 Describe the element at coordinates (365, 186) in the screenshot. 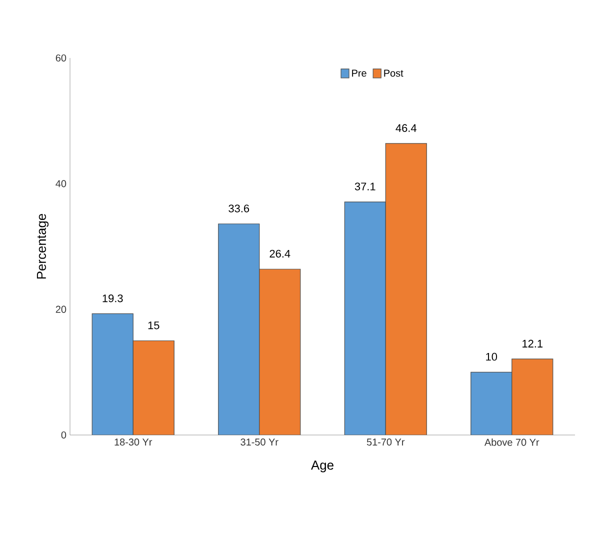

I see `data-label: 37.1` at that location.